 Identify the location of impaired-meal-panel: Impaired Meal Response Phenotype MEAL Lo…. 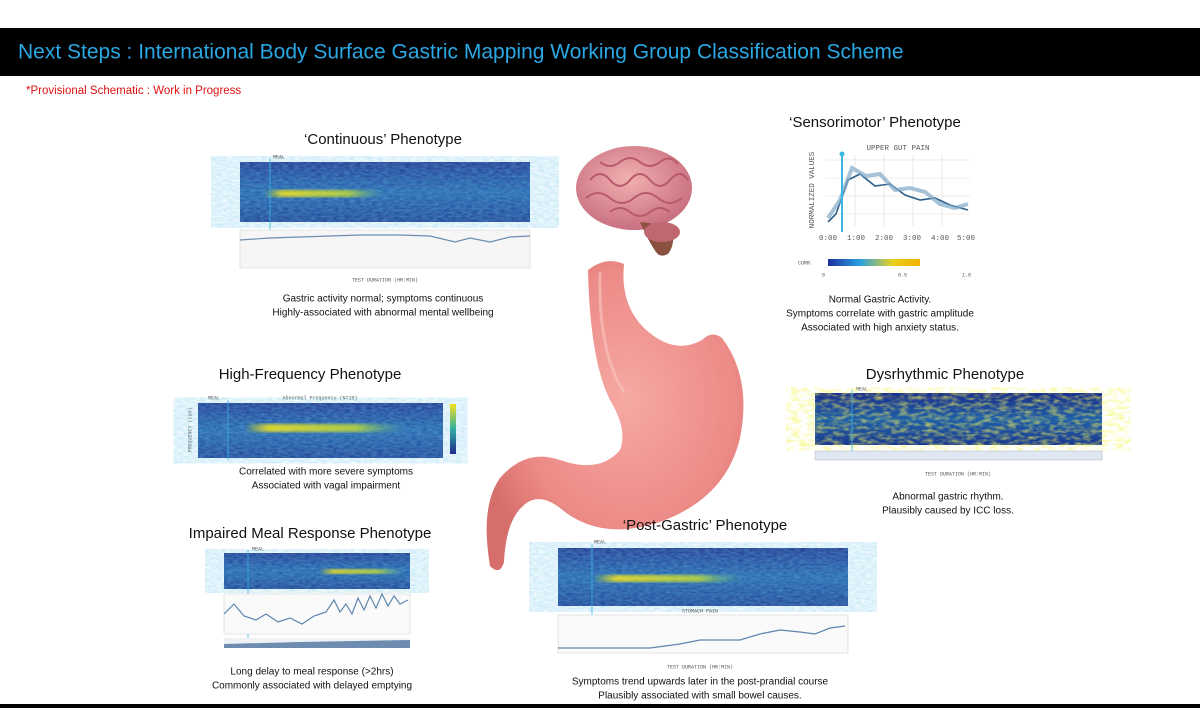
(310, 608).